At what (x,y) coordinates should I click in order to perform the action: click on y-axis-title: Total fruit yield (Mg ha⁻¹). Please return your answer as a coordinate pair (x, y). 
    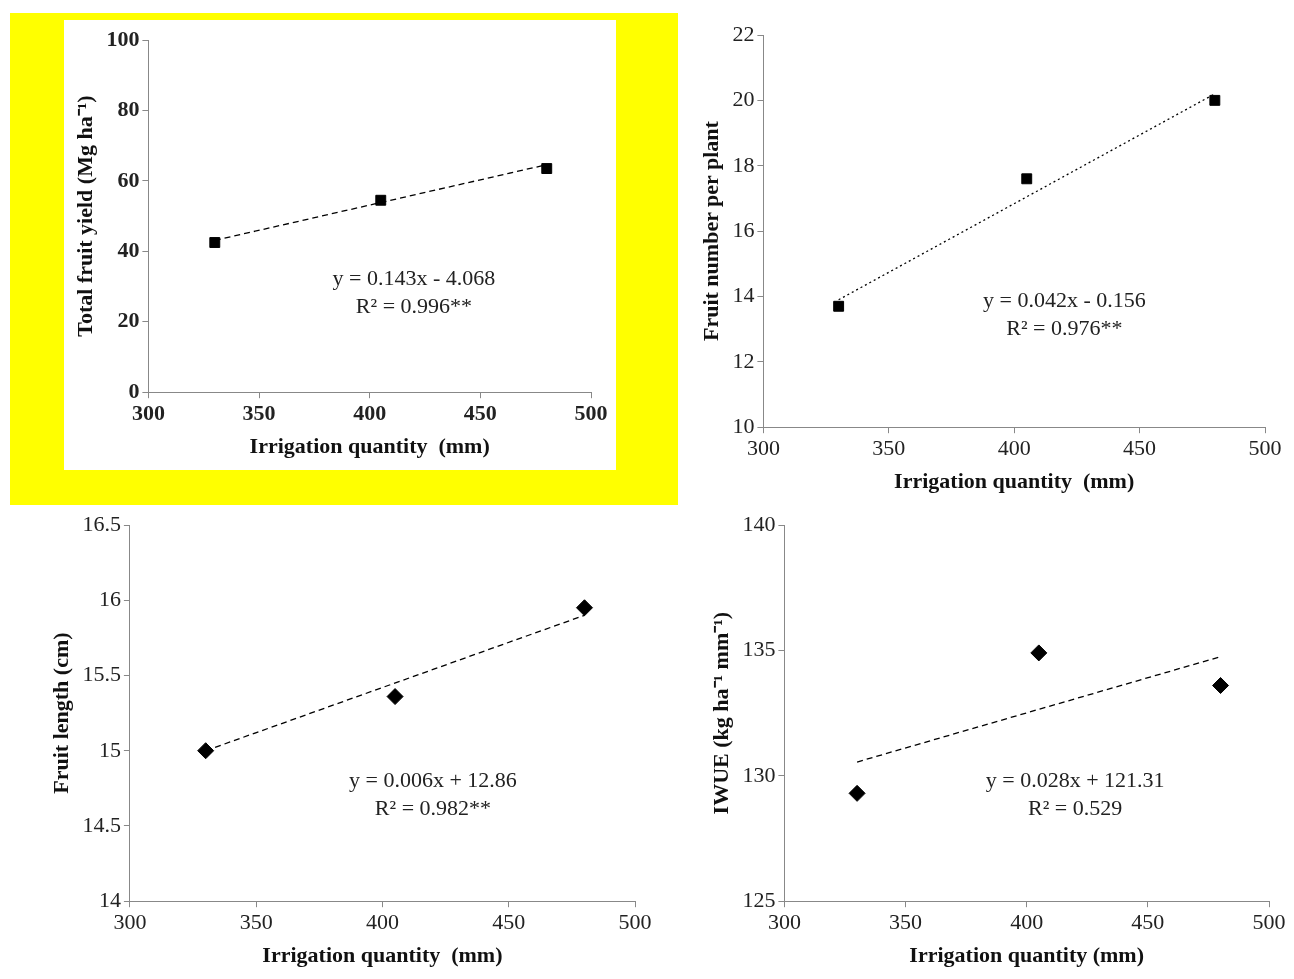
    Looking at the image, I should click on (84, 216).